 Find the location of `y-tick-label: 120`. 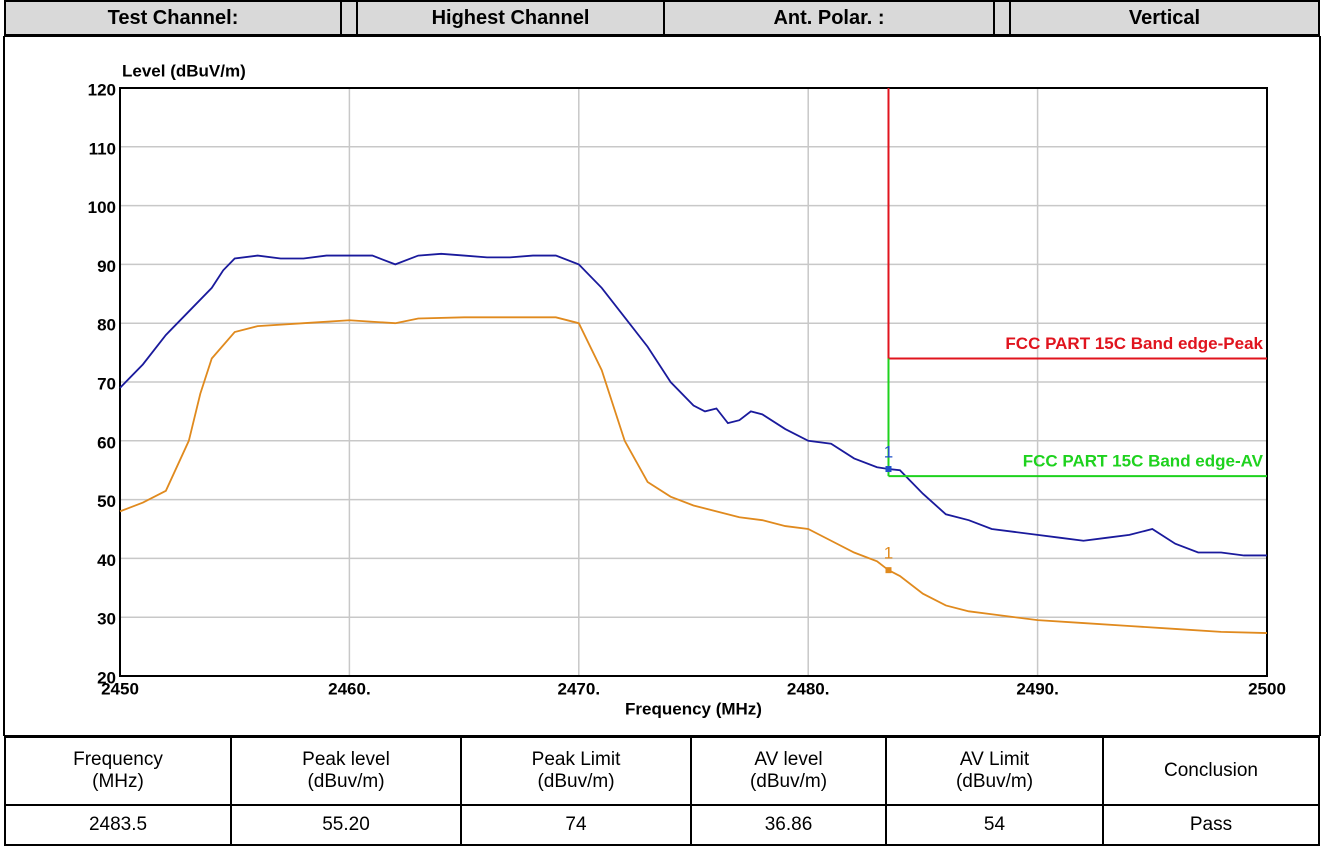

y-tick-label: 120 is located at coordinates (102, 89).